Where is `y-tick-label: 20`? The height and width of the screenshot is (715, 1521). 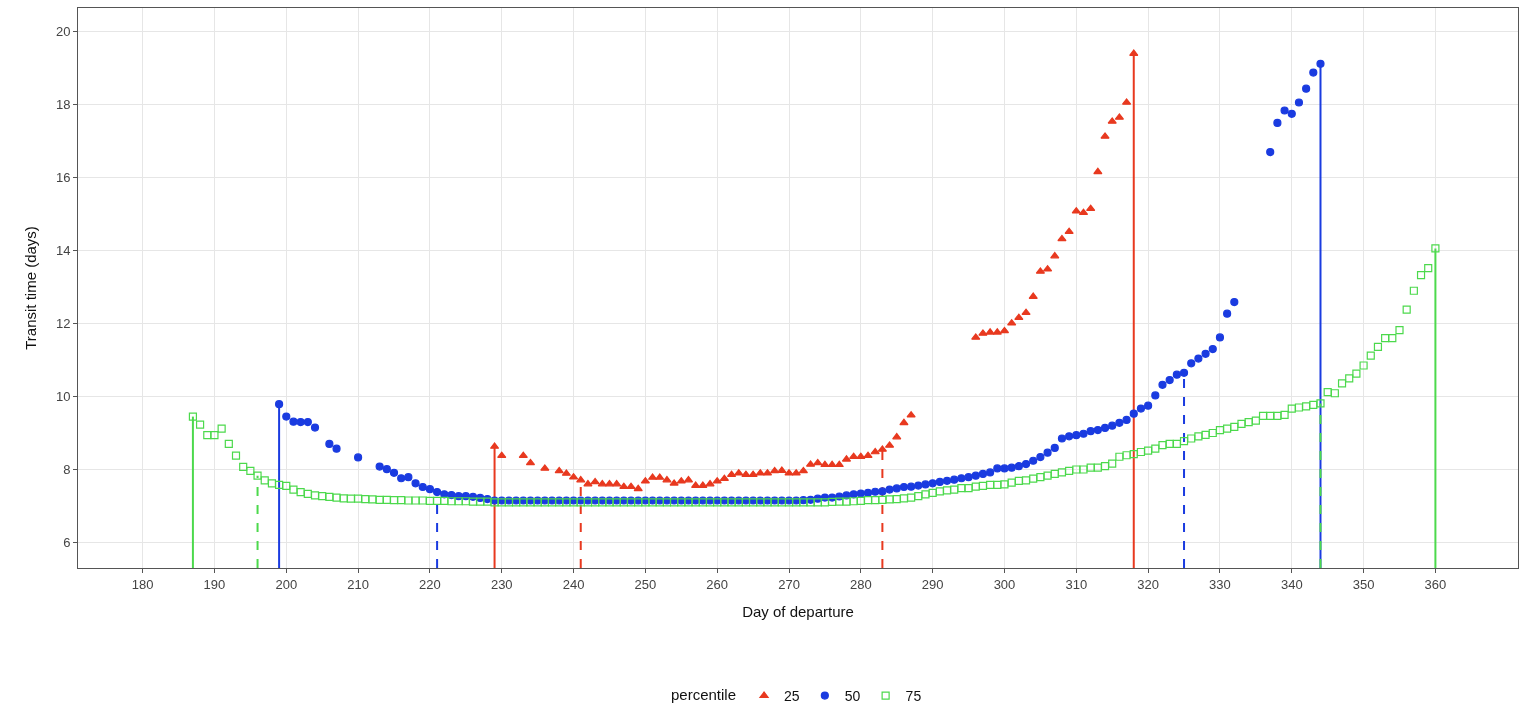 y-tick-label: 20 is located at coordinates (63, 32).